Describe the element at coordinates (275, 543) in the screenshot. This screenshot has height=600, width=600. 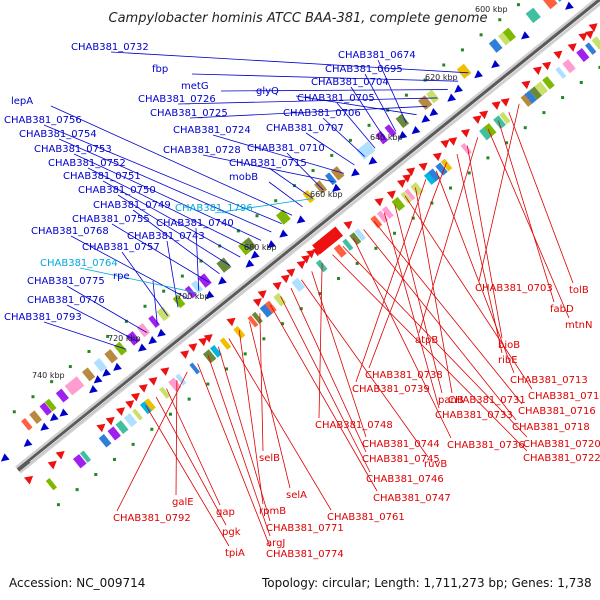
I see `gene-label: argJ` at that location.